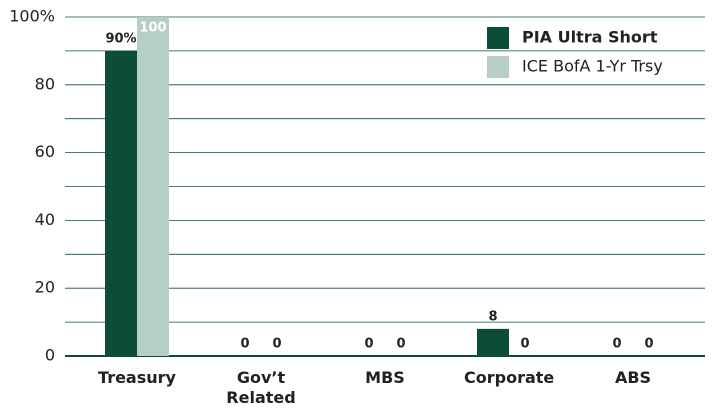  Describe the element at coordinates (385, 377) in the screenshot. I see `x-tick-label: MBS` at that location.